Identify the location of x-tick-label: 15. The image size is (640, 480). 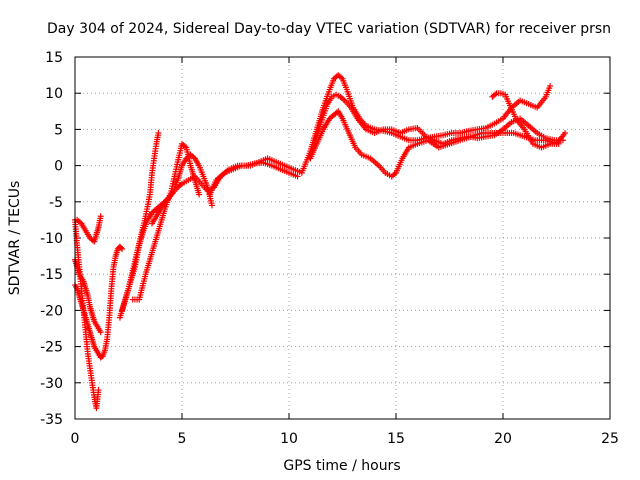
(396, 439).